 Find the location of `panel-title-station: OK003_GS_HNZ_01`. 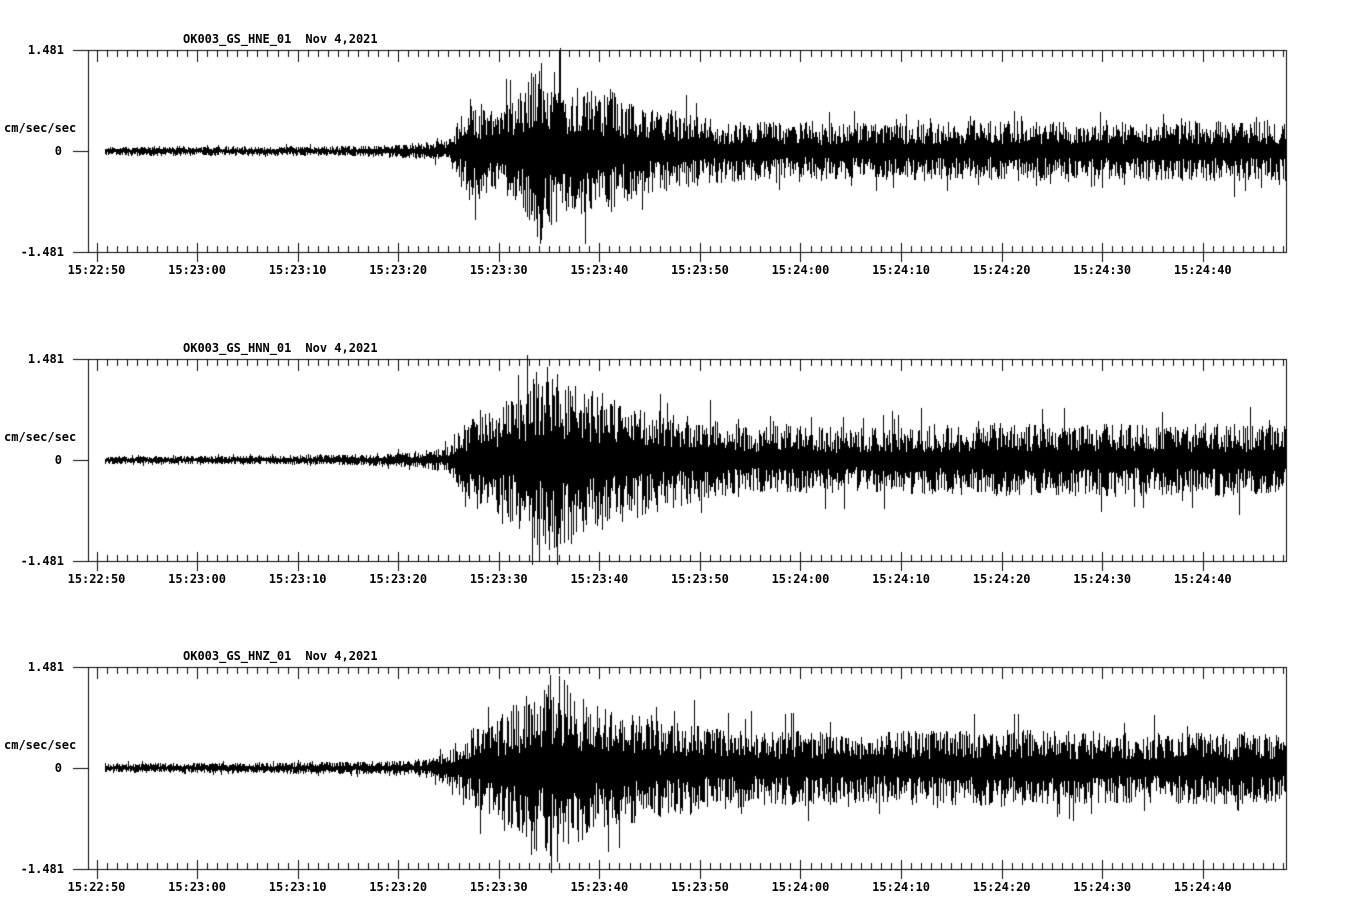

panel-title-station: OK003_GS_HNZ_01 is located at coordinates (237, 656).